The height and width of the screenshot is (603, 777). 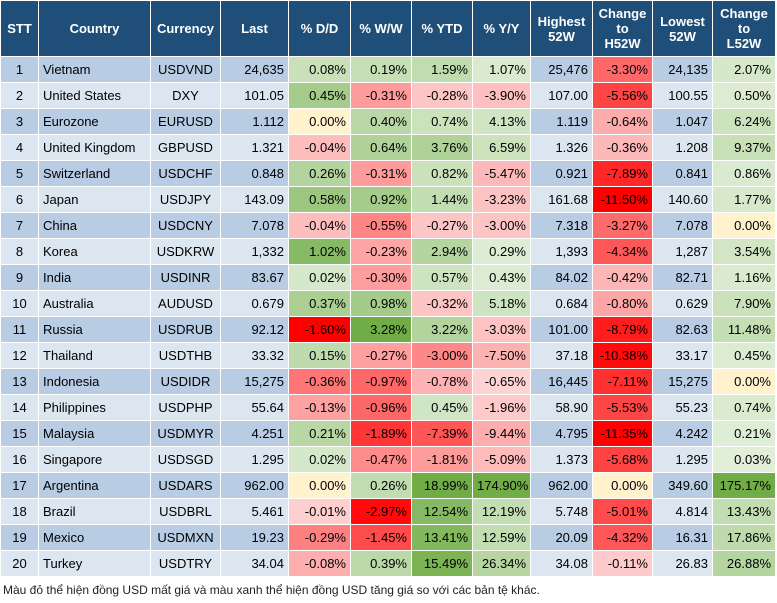 What do you see at coordinates (254, 121) in the screenshot?
I see `table-cell: 1.112` at bounding box center [254, 121].